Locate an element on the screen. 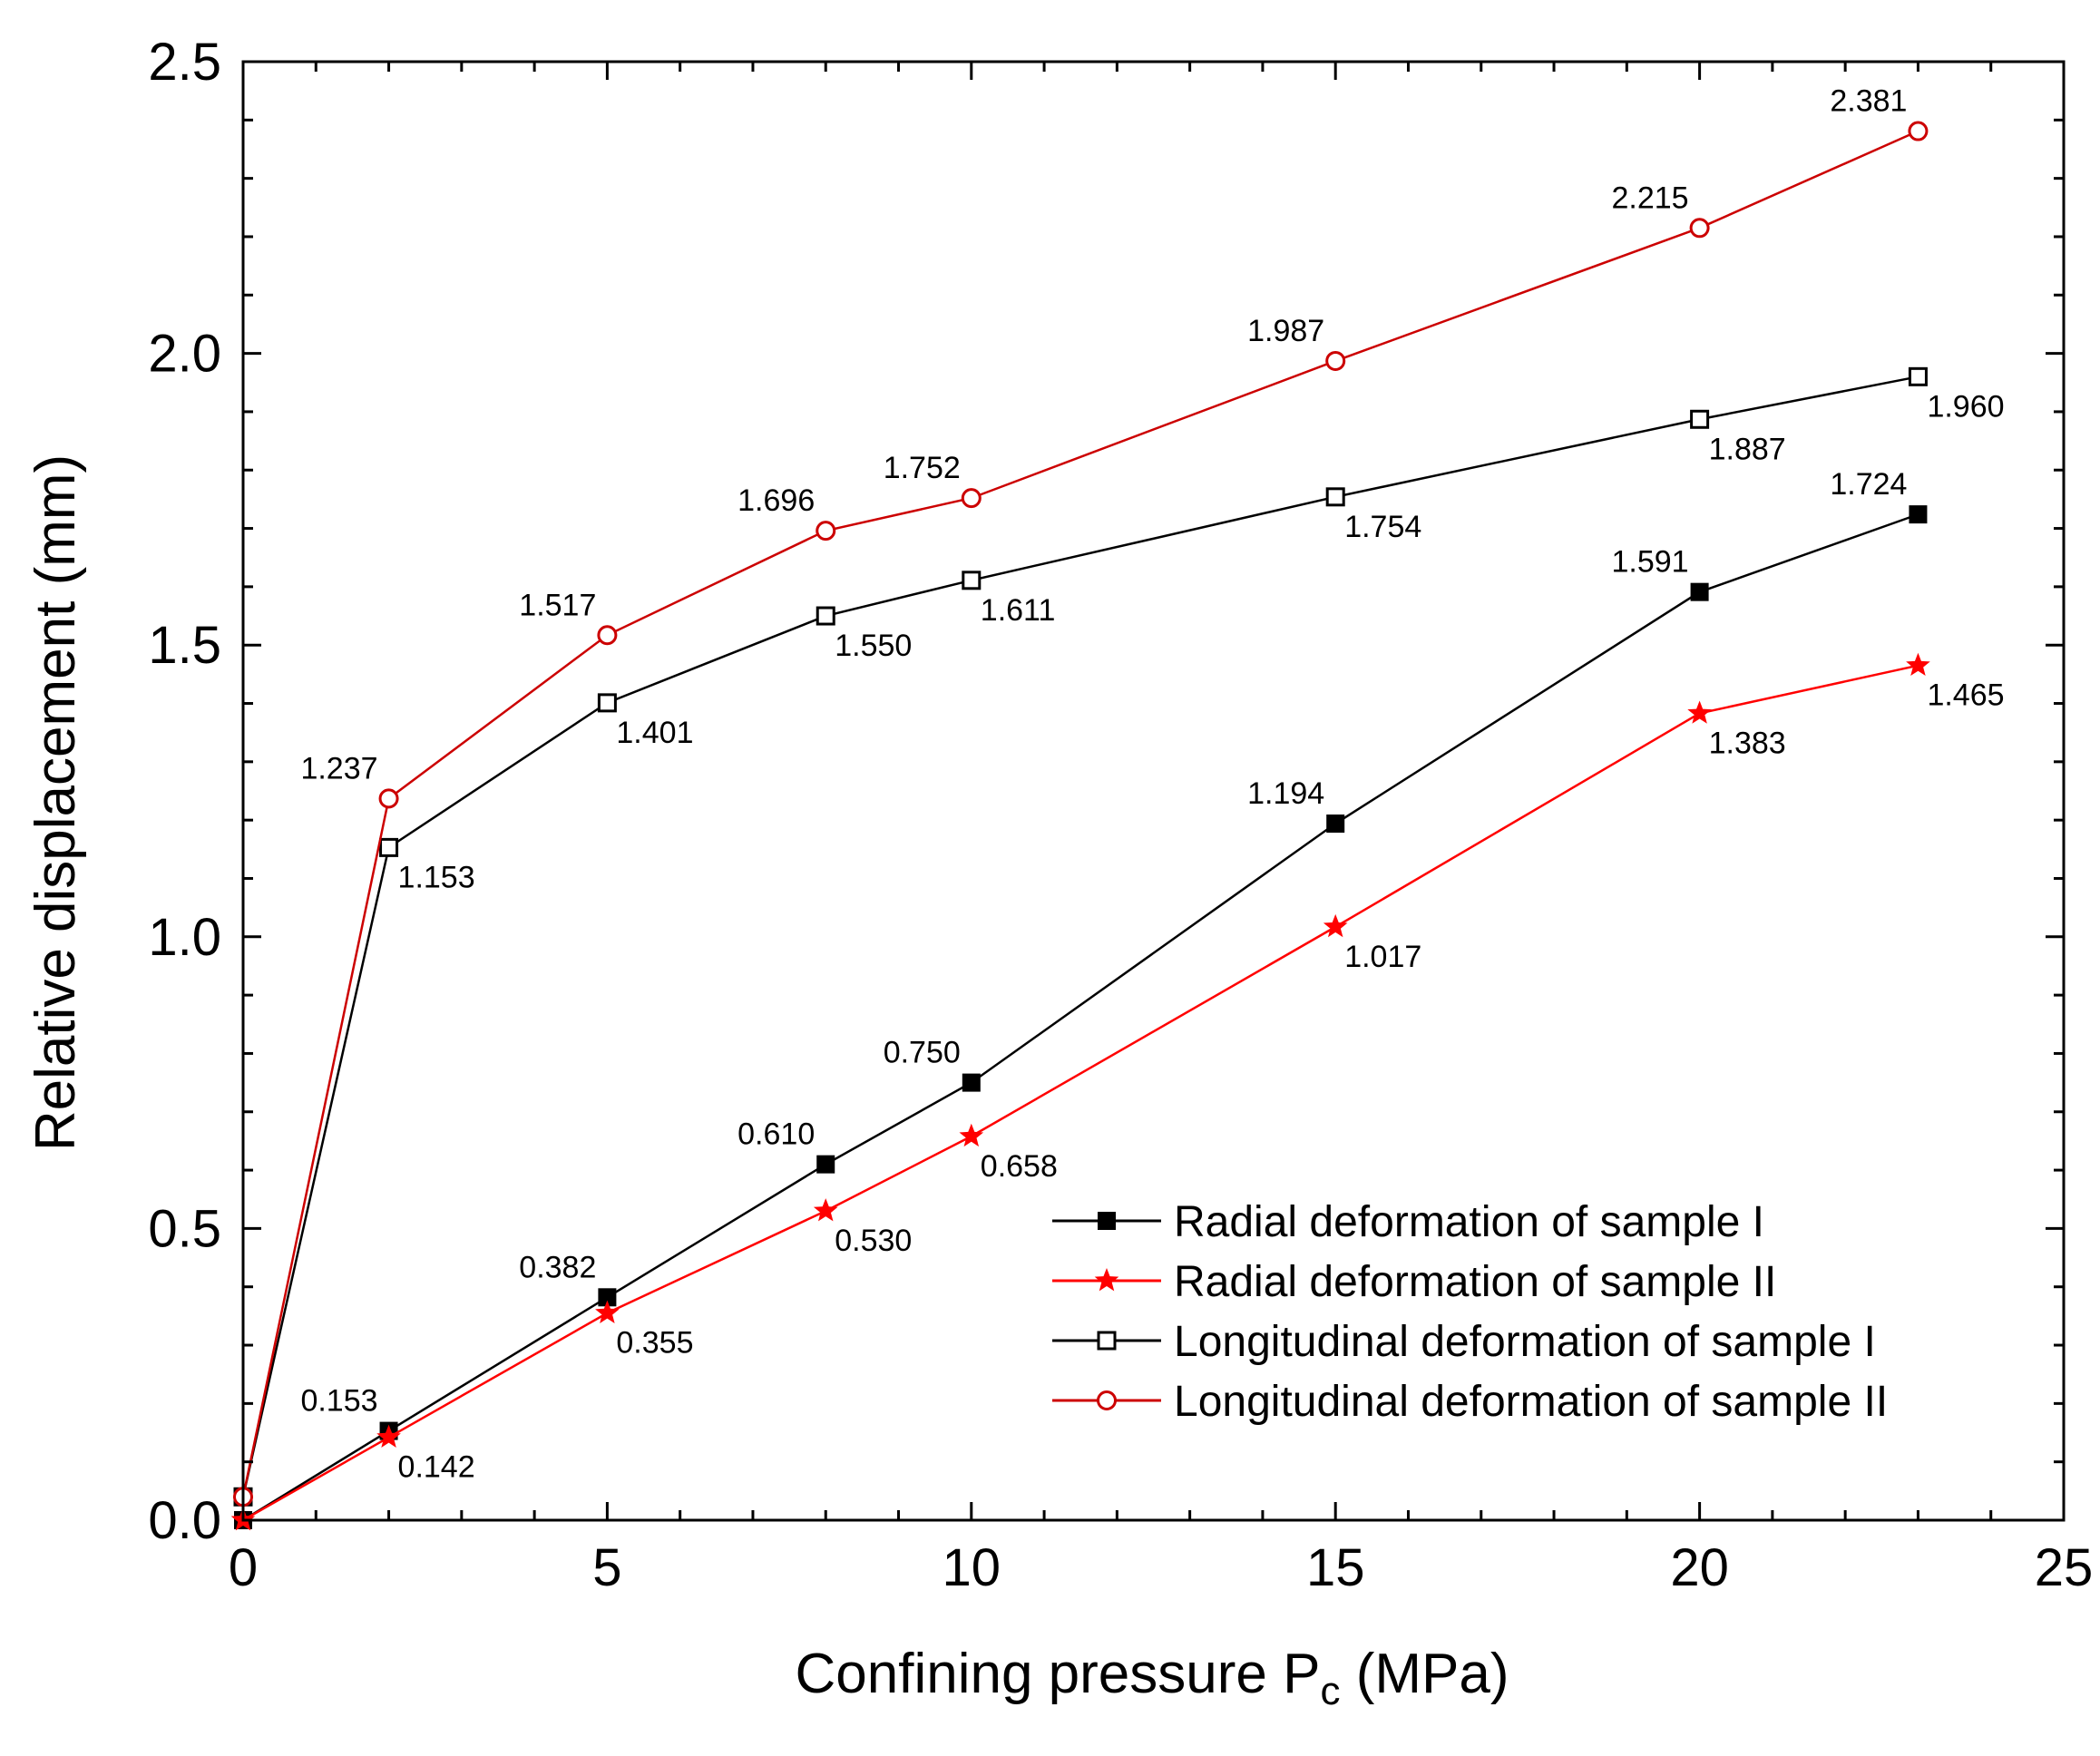  data-label: 1.752 is located at coordinates (923, 468).